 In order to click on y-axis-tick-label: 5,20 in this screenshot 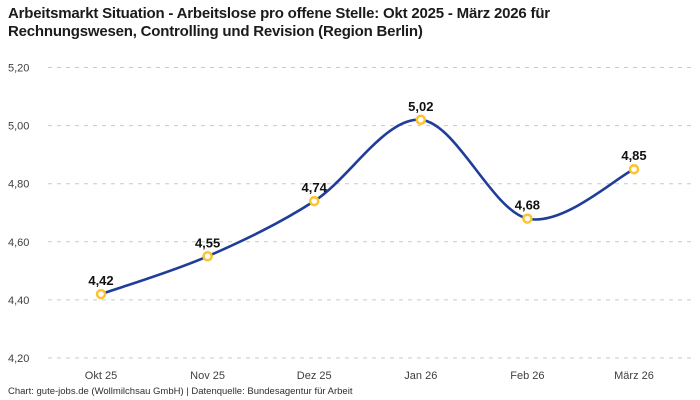, I will do `click(18, 69)`.